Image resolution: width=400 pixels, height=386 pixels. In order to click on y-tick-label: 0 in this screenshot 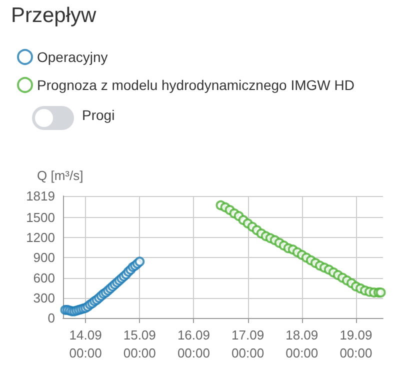, I will do `click(51, 318)`.